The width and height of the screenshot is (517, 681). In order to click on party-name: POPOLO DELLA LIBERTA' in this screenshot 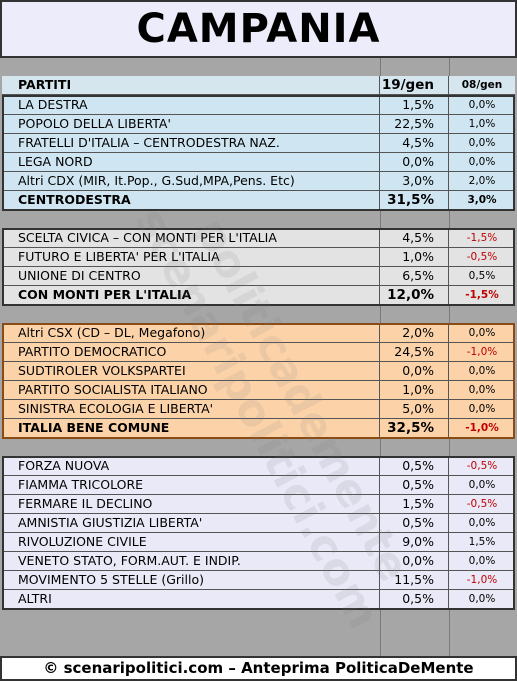, I will do `click(191, 124)`.